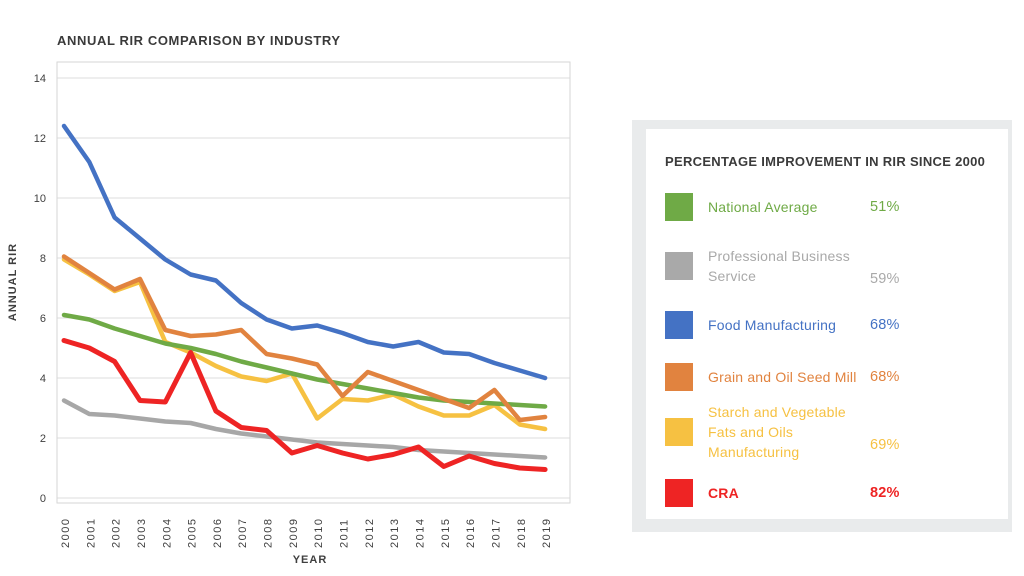 This screenshot has width=1024, height=576. I want to click on x-tick-label: 2019, so click(547, 533).